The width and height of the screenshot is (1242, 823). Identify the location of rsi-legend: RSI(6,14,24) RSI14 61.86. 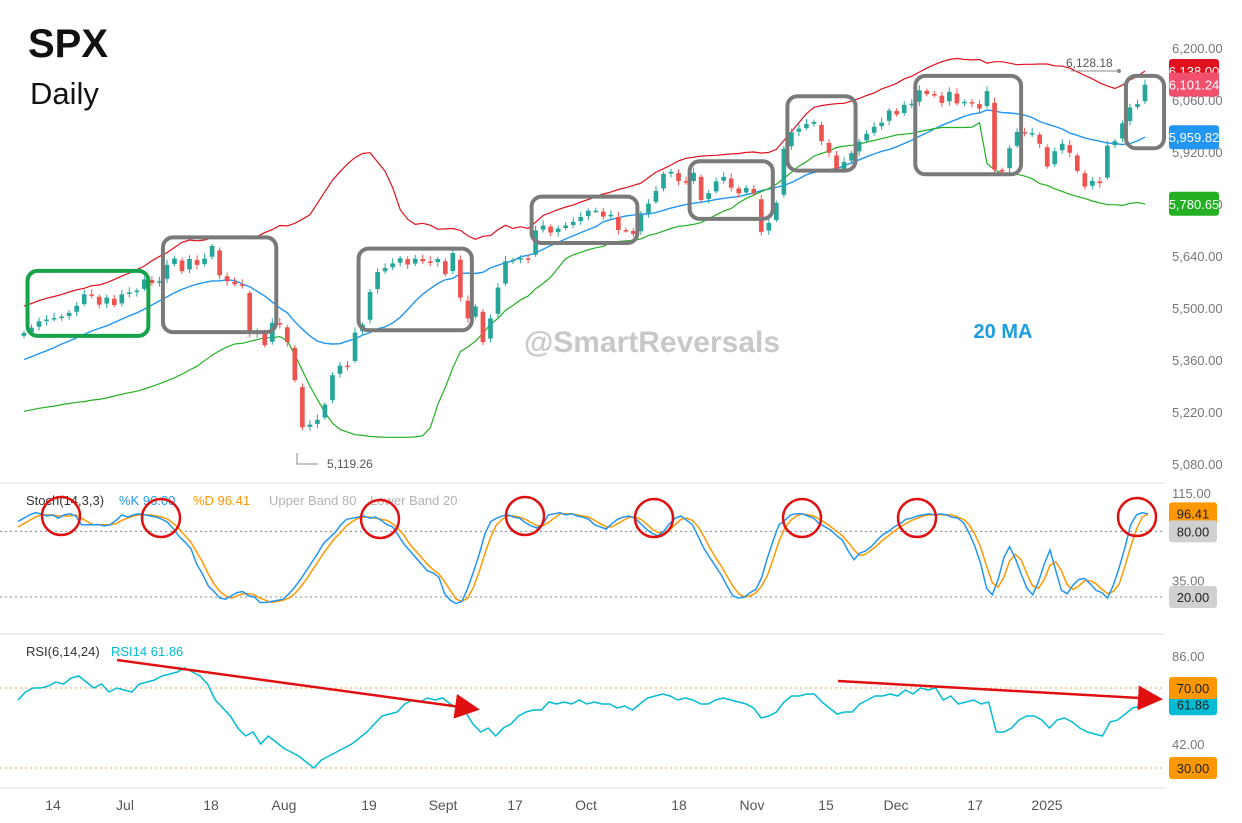
(104, 651).